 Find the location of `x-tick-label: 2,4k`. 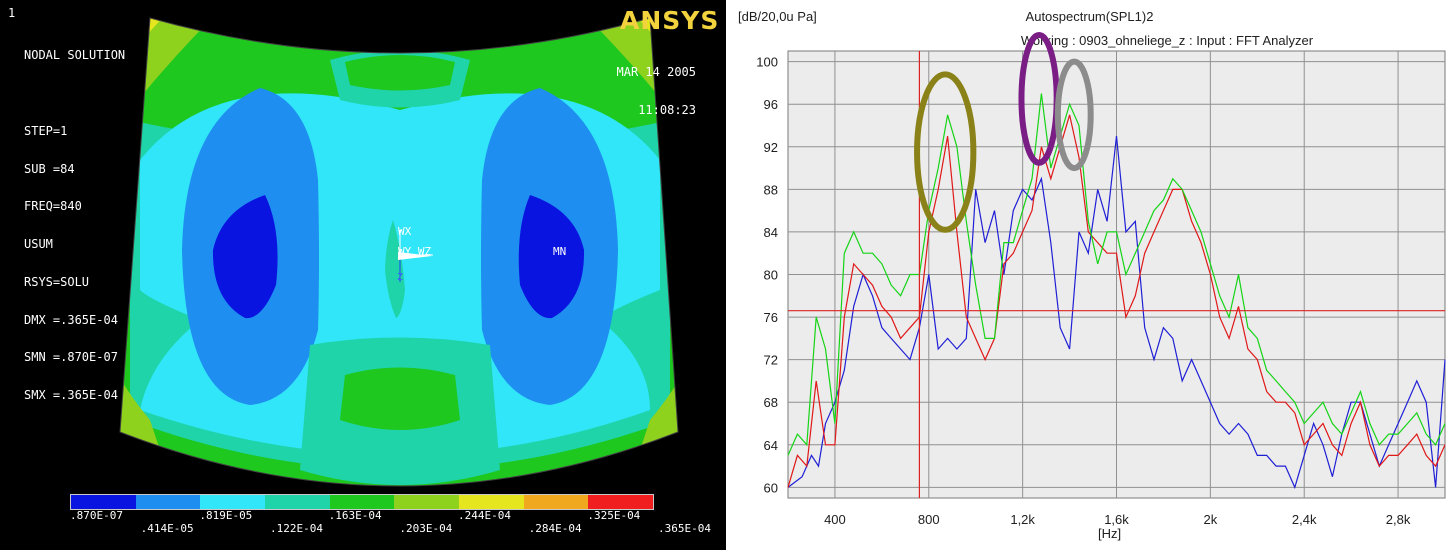

x-tick-label: 2,4k is located at coordinates (1304, 519).